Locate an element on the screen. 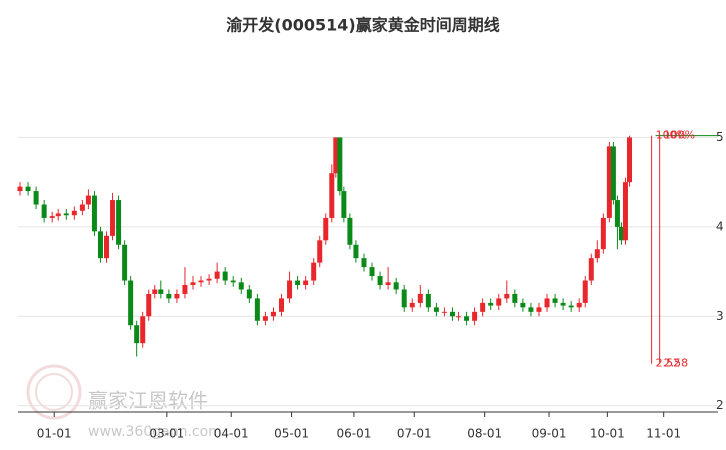 The height and width of the screenshot is (450, 726). y-tick-label: 2 is located at coordinates (720, 405).